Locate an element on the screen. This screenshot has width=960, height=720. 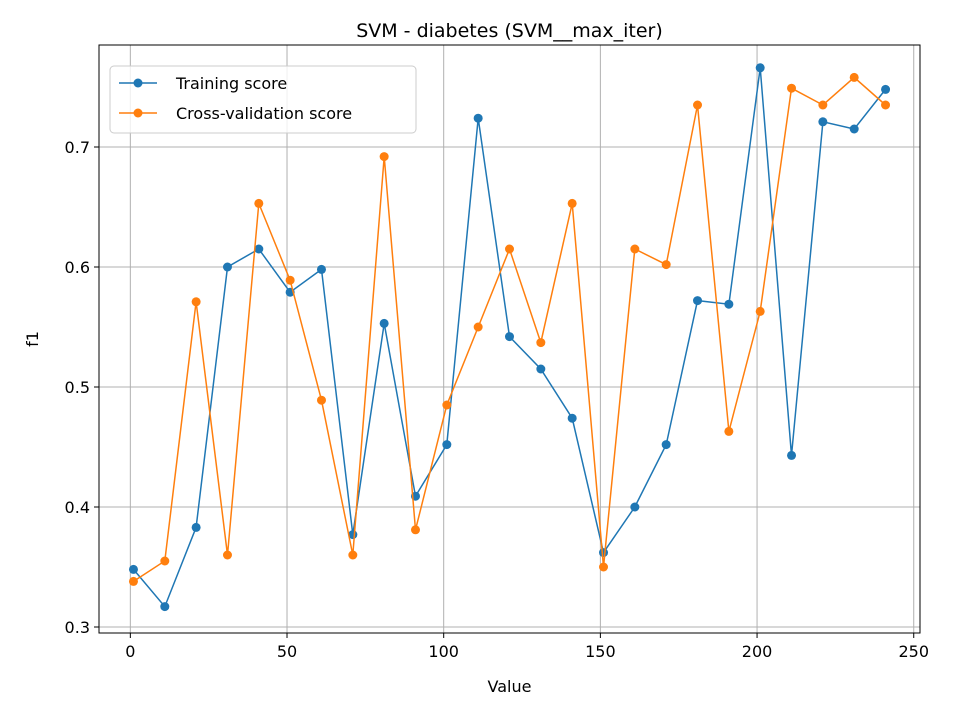
y-tick-label: 0.7 is located at coordinates (77, 147).